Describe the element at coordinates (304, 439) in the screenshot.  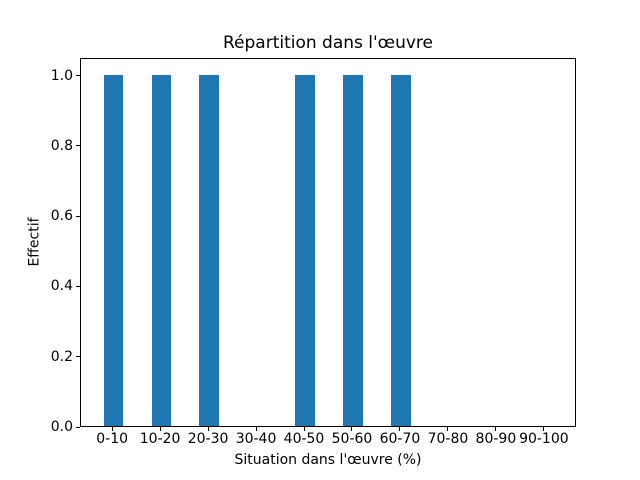
I see `x-tick-label: 40-50` at that location.